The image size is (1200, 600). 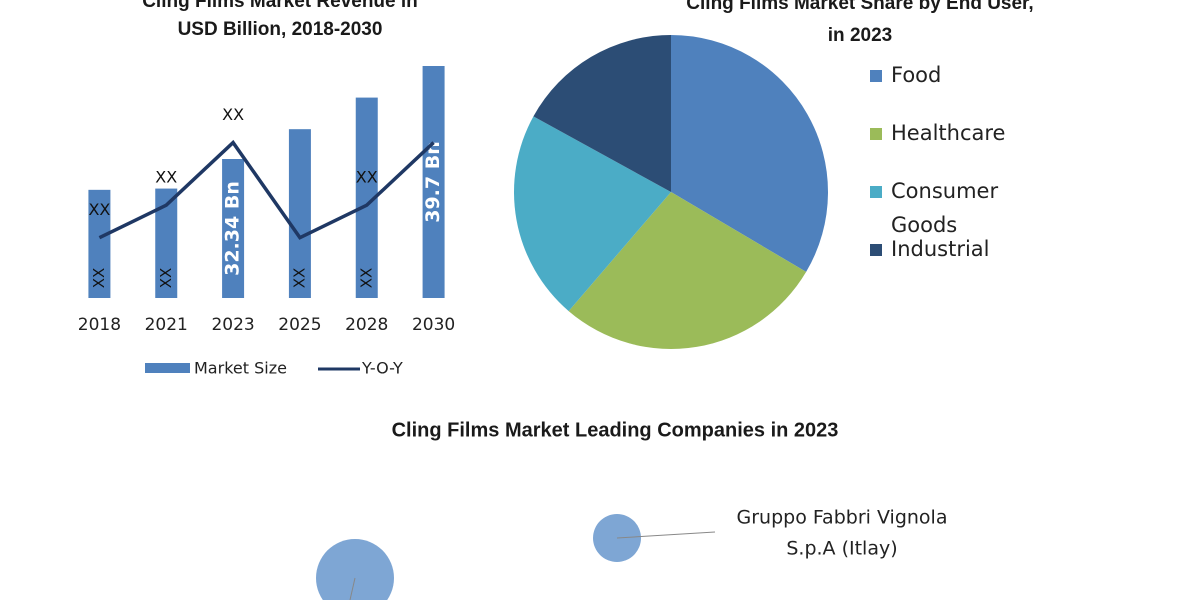 What do you see at coordinates (940, 249) in the screenshot?
I see `legend-label: Industrial` at bounding box center [940, 249].